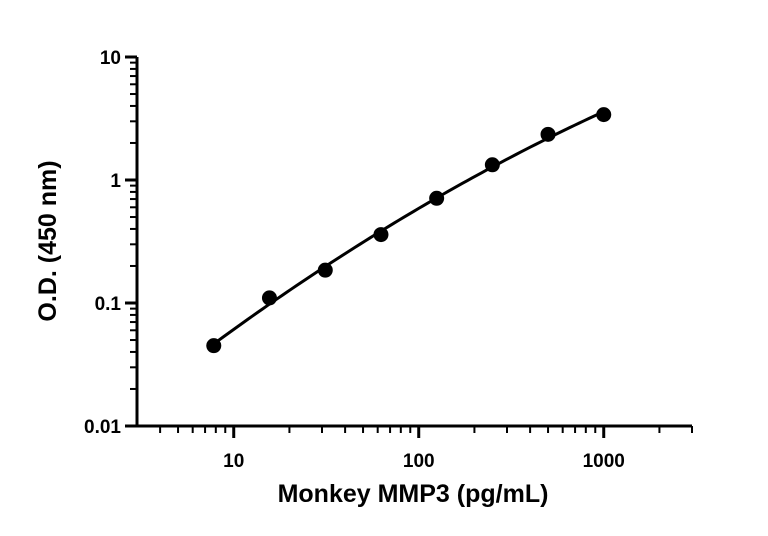 The height and width of the screenshot is (536, 768). Describe the element at coordinates (415, 448) in the screenshot. I see `x-axis: 10 100 1000` at that location.